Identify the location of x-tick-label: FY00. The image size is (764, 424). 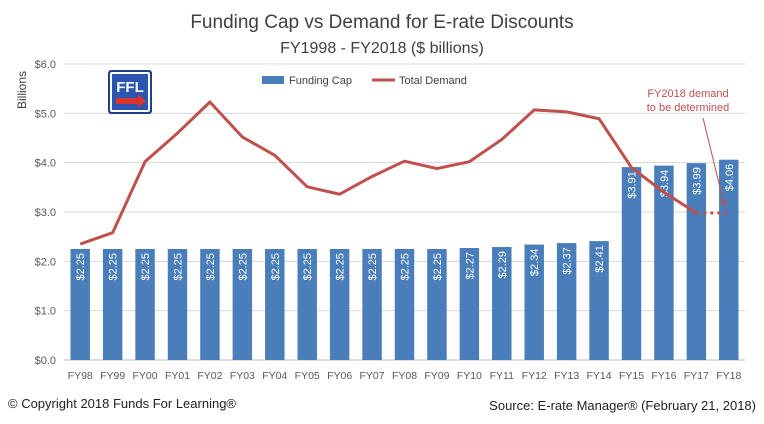
(145, 376).